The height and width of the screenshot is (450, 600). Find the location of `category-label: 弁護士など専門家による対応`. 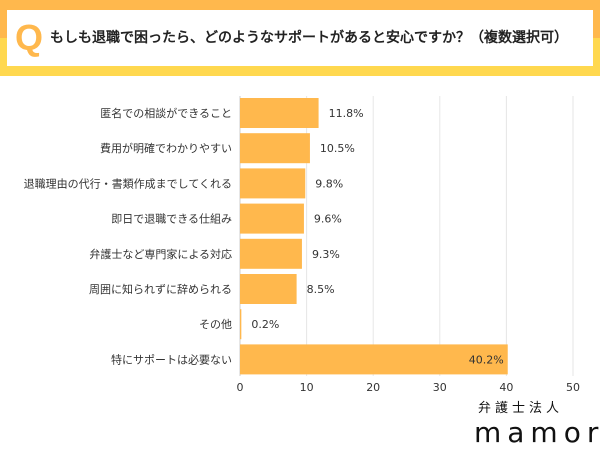

category-label: 弁護士など専門家による対応 is located at coordinates (160, 254).